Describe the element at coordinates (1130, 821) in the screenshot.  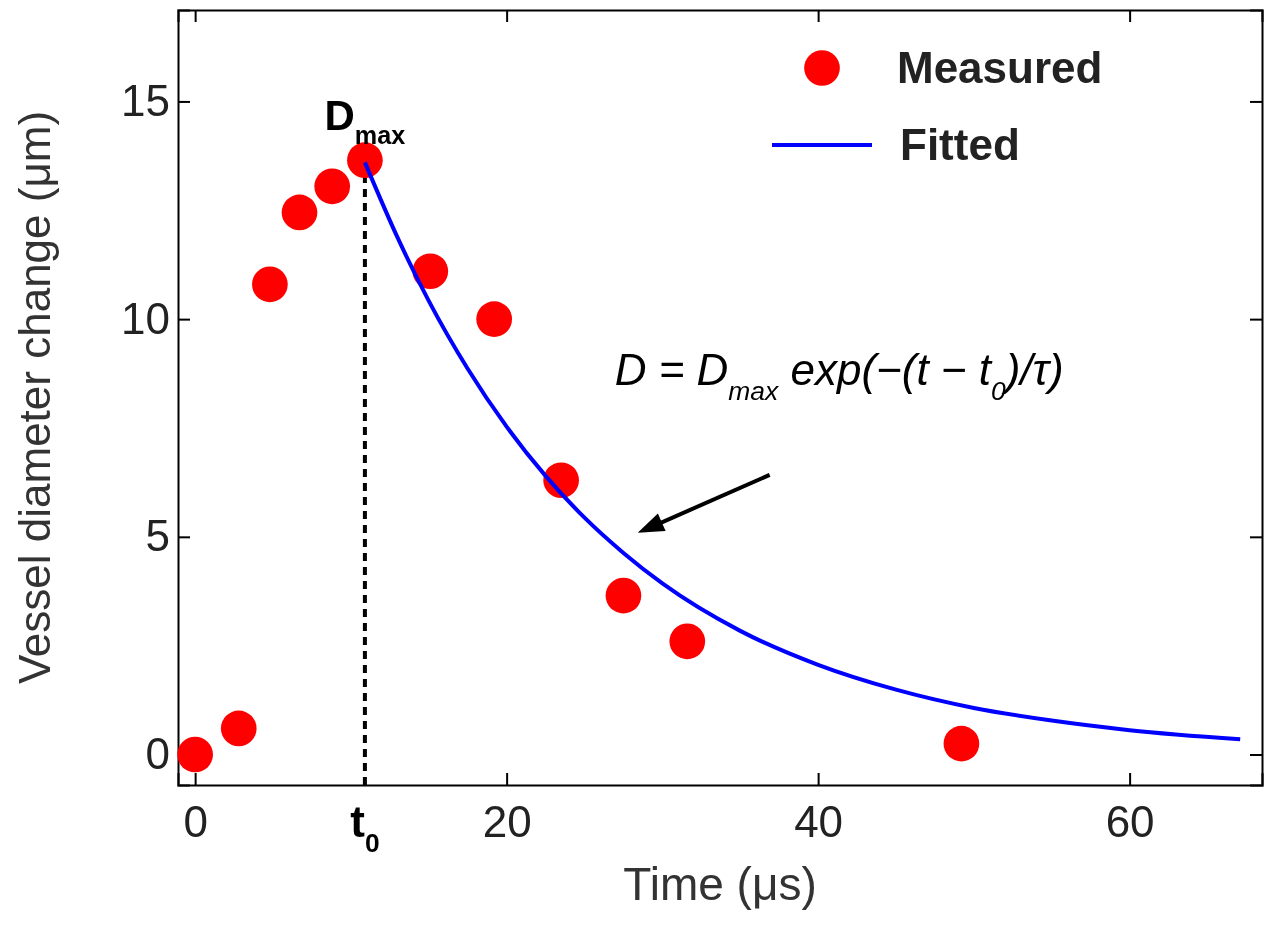
I see `x-tick-label: 60` at that location.